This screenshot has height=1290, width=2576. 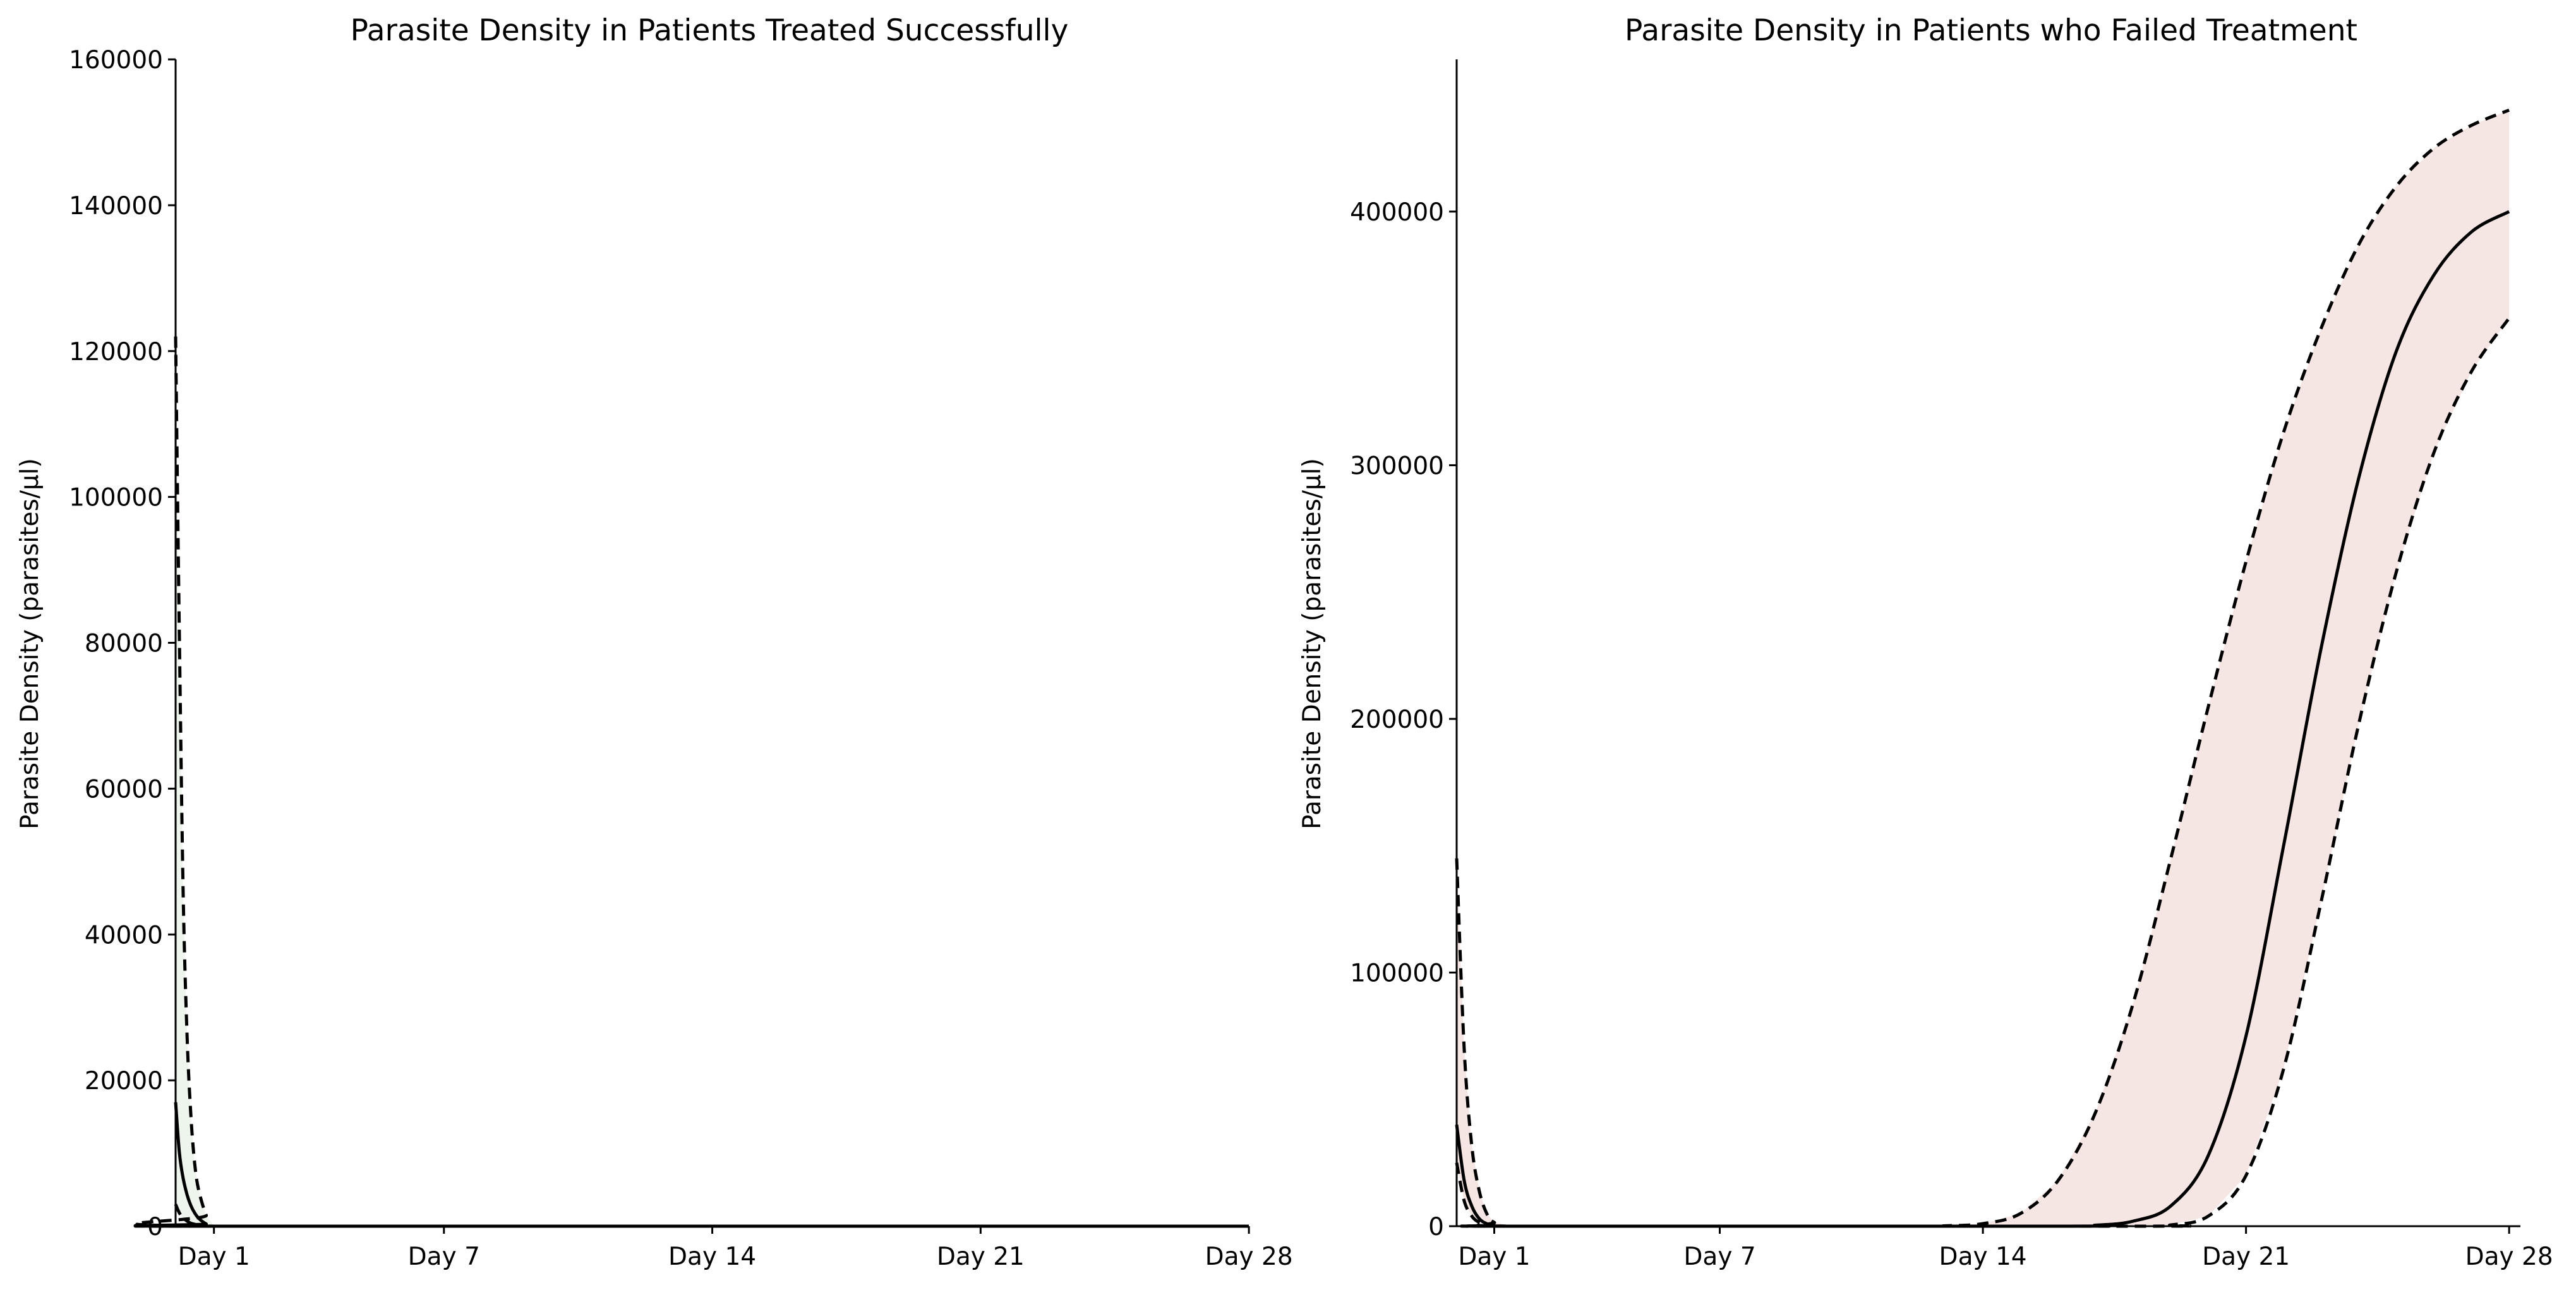 I want to click on y-tick-label: 80000, so click(x=124, y=644).